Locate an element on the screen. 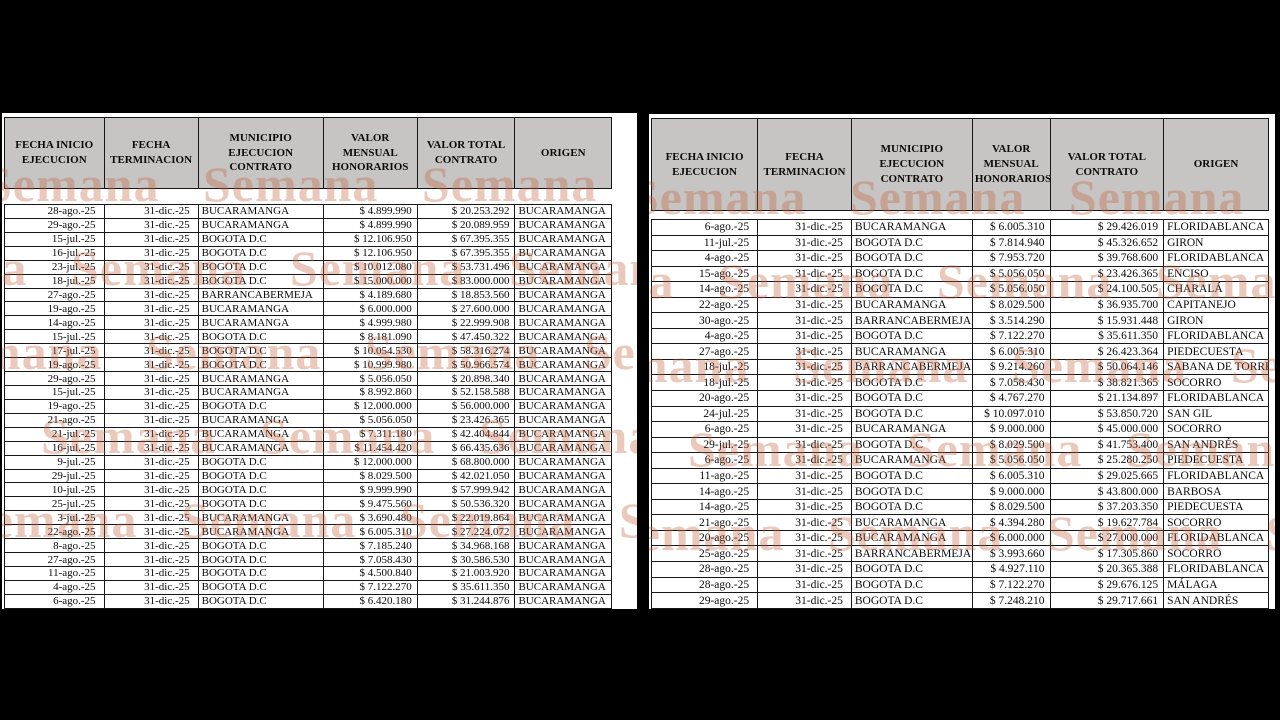 Image resolution: width=1280 pixels, height=720 pixels. table-cell: $ 24.100.505 is located at coordinates (1107, 289).